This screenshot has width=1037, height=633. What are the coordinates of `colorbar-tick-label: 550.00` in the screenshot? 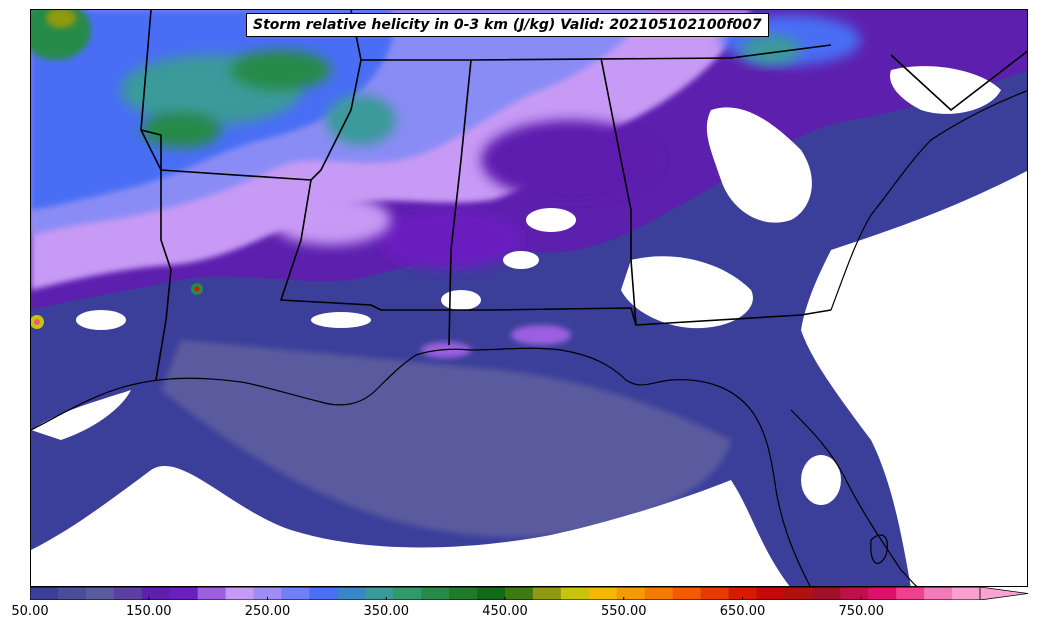 It's located at (624, 611).